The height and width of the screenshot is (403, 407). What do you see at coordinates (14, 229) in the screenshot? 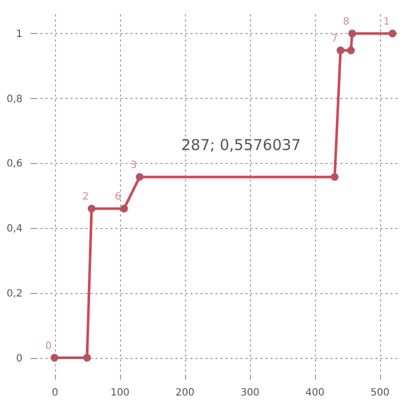
I see `y-tick-label: 0,4` at bounding box center [14, 229].